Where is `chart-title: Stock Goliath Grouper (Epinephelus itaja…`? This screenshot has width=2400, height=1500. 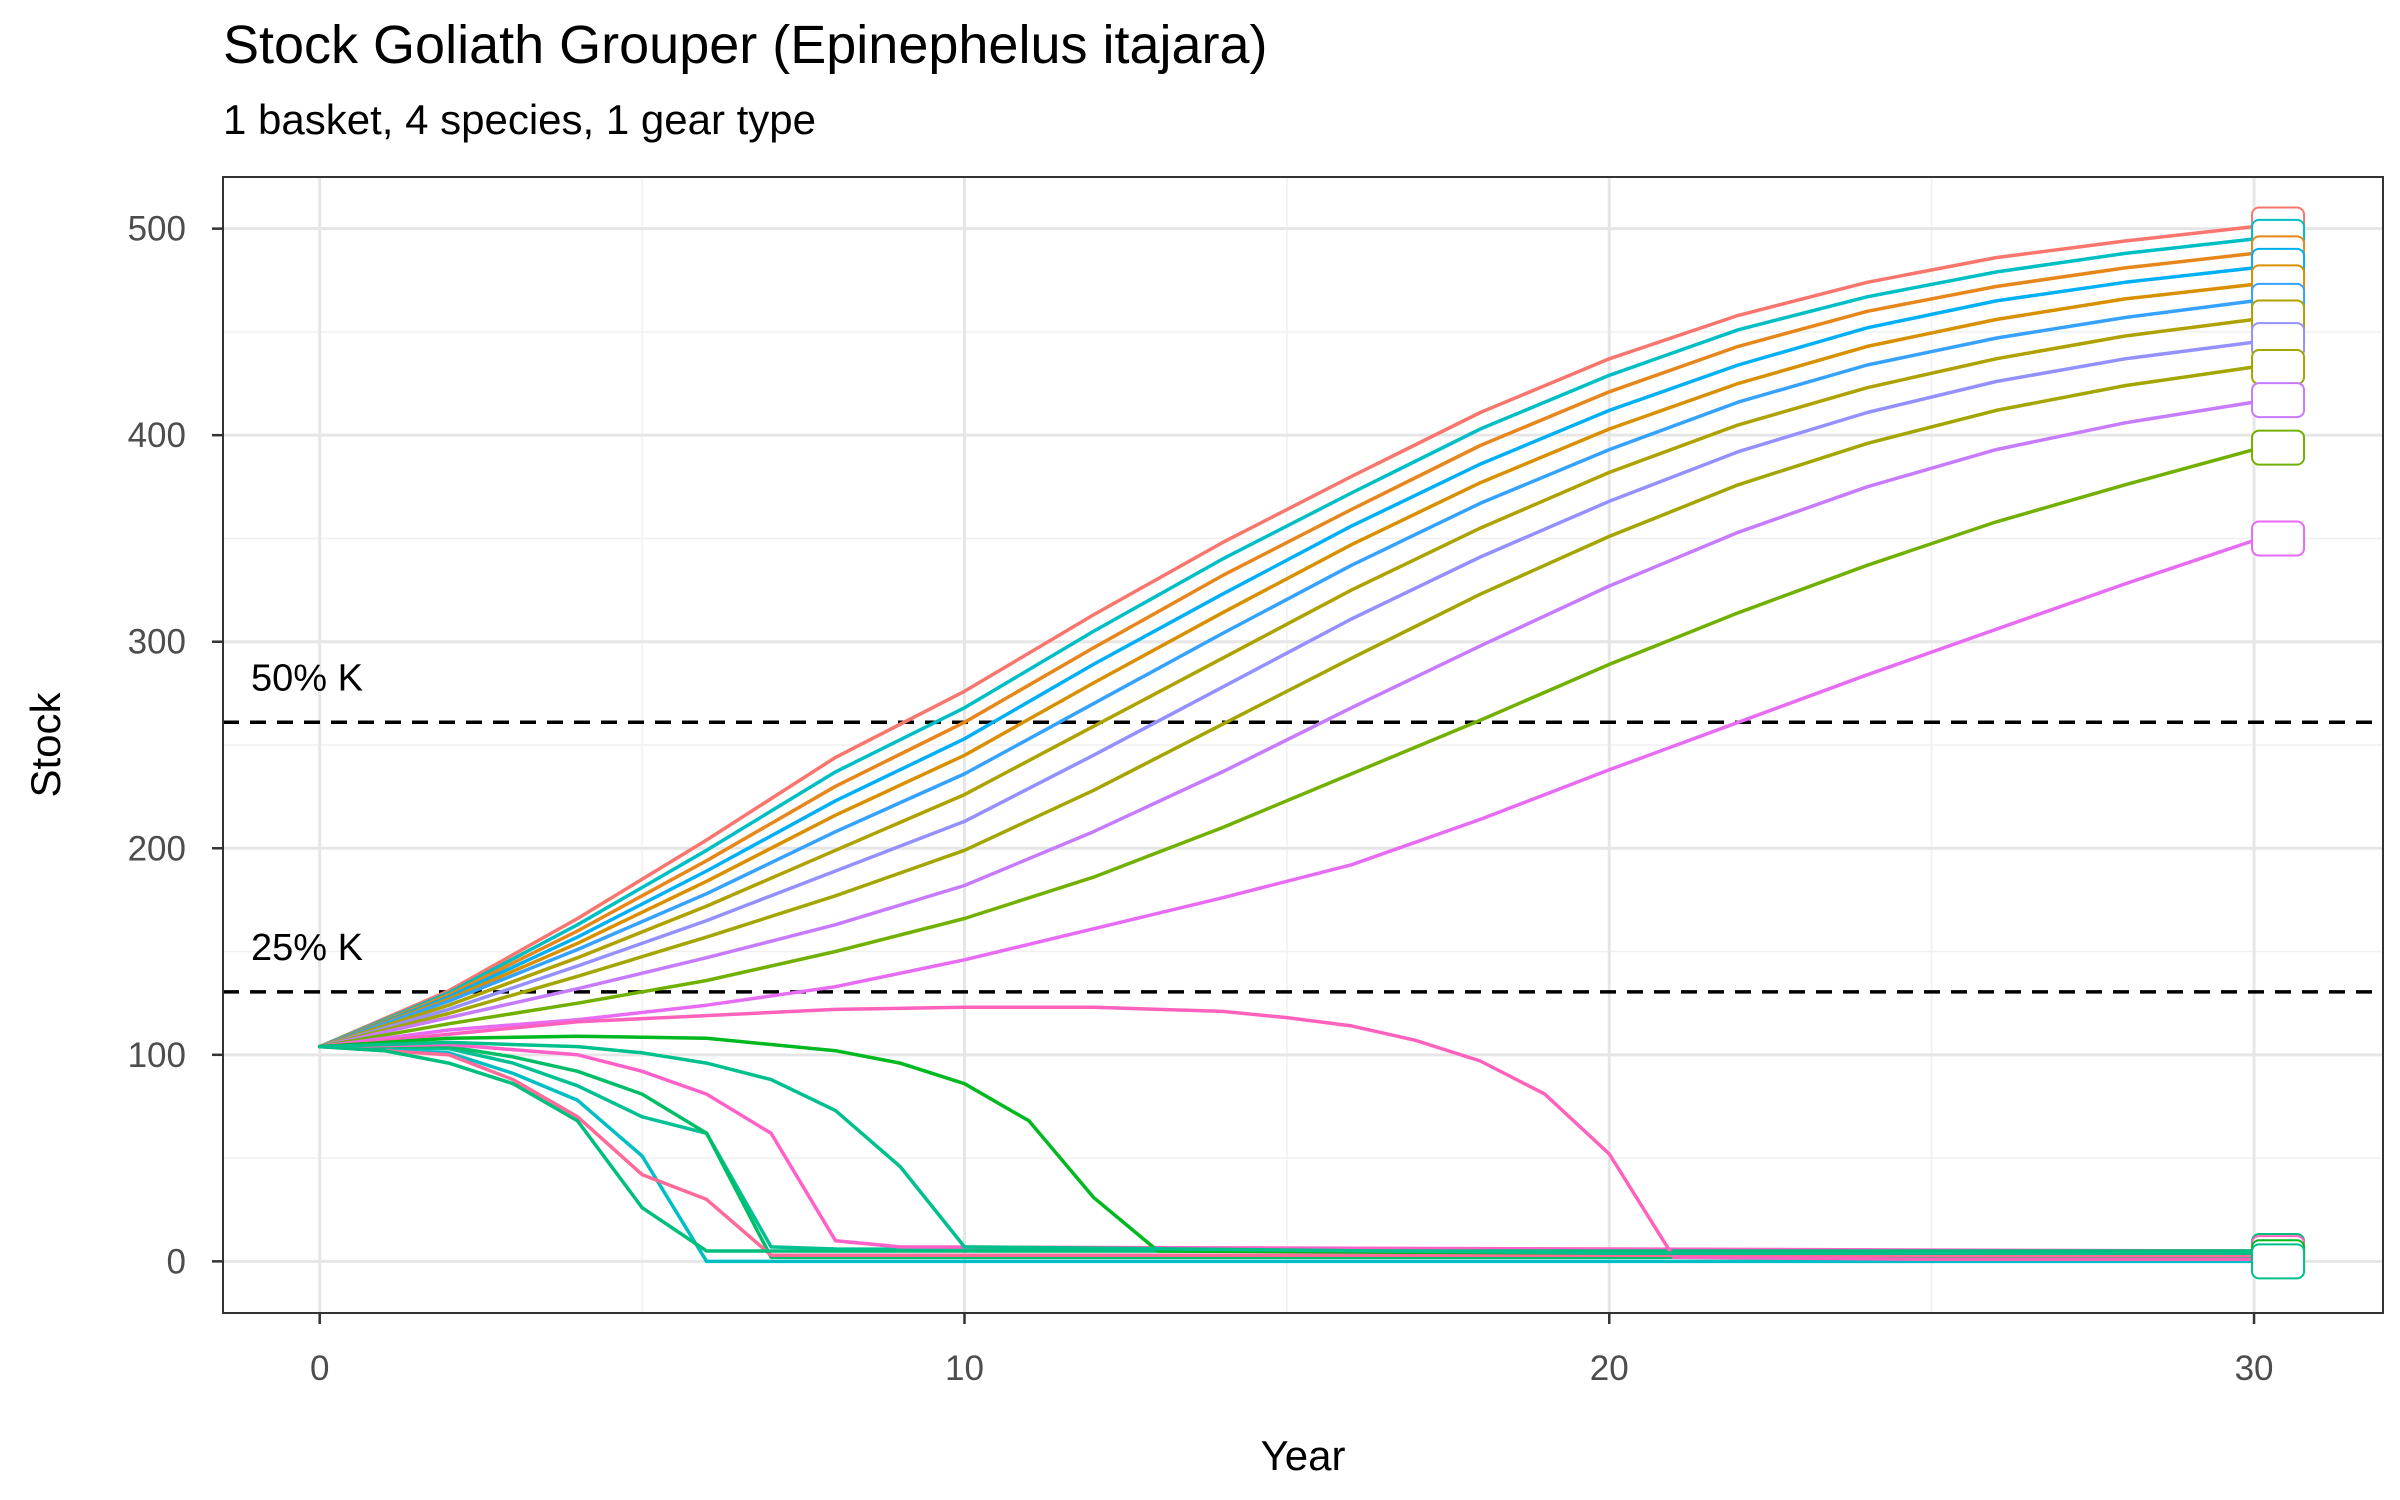
chart-title: Stock Goliath Grouper (Epinephelus itaja… is located at coordinates (745, 45).